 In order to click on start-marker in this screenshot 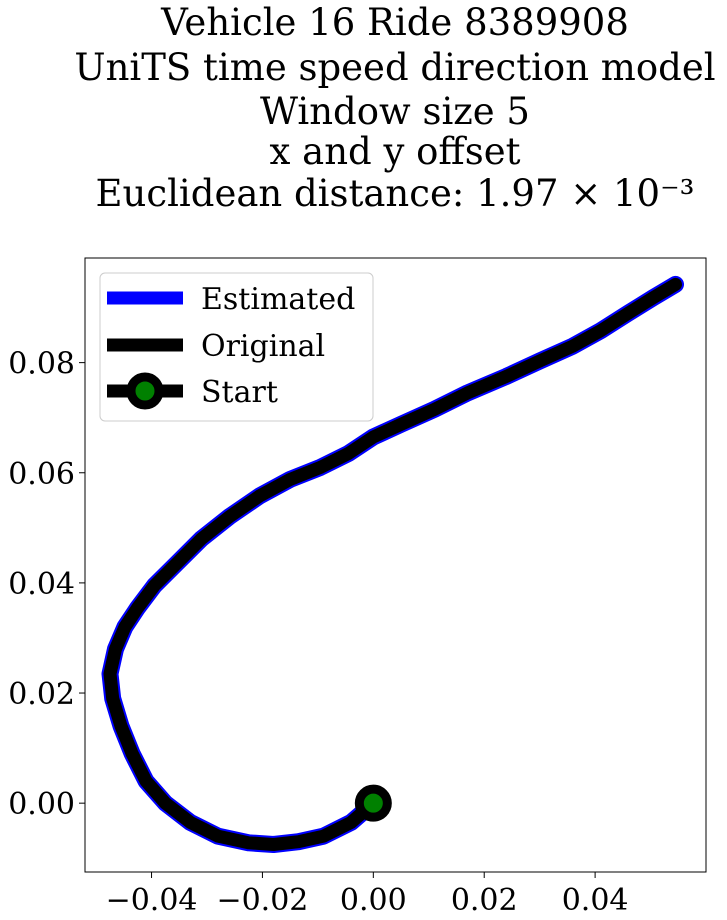, I will do `click(373, 803)`.